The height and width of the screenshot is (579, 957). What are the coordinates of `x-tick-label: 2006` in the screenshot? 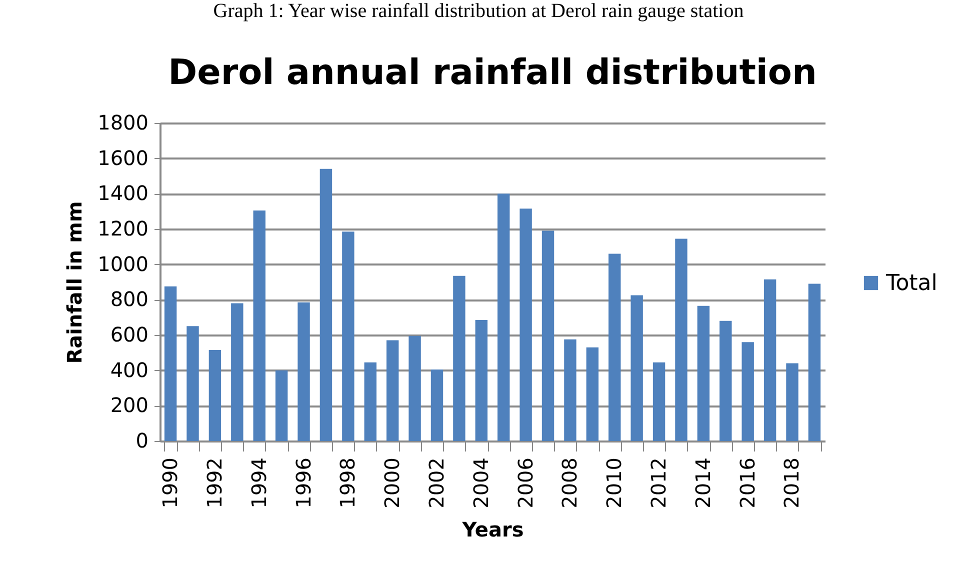 It's located at (525, 483).